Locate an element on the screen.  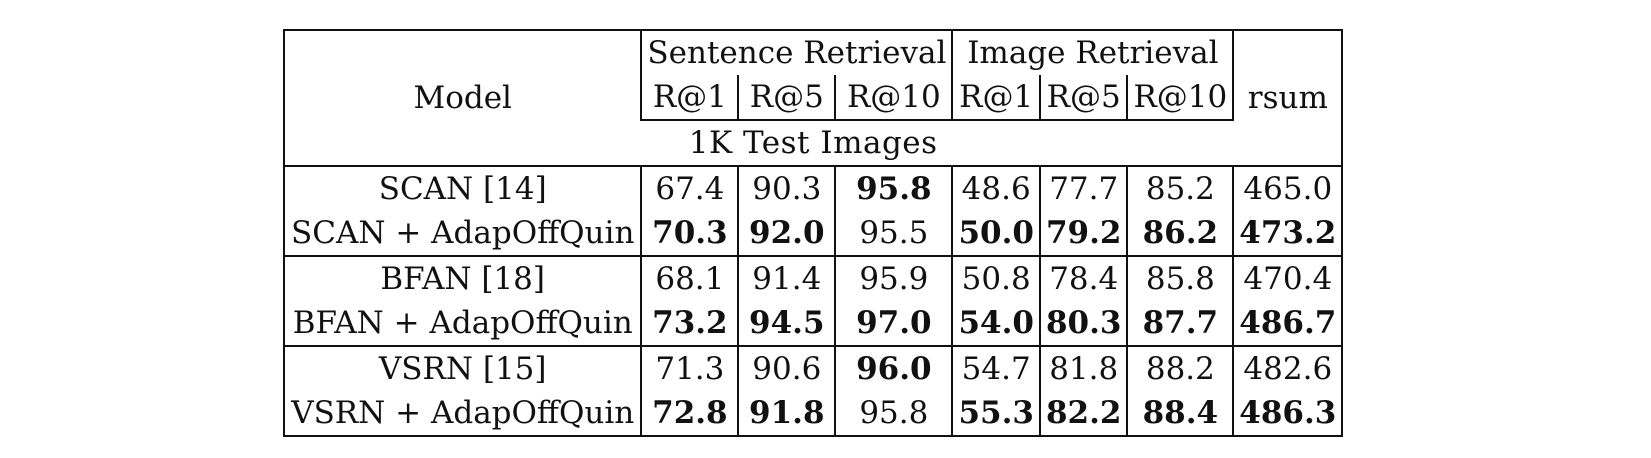
rsum-column-header: rsum is located at coordinates (1288, 74).